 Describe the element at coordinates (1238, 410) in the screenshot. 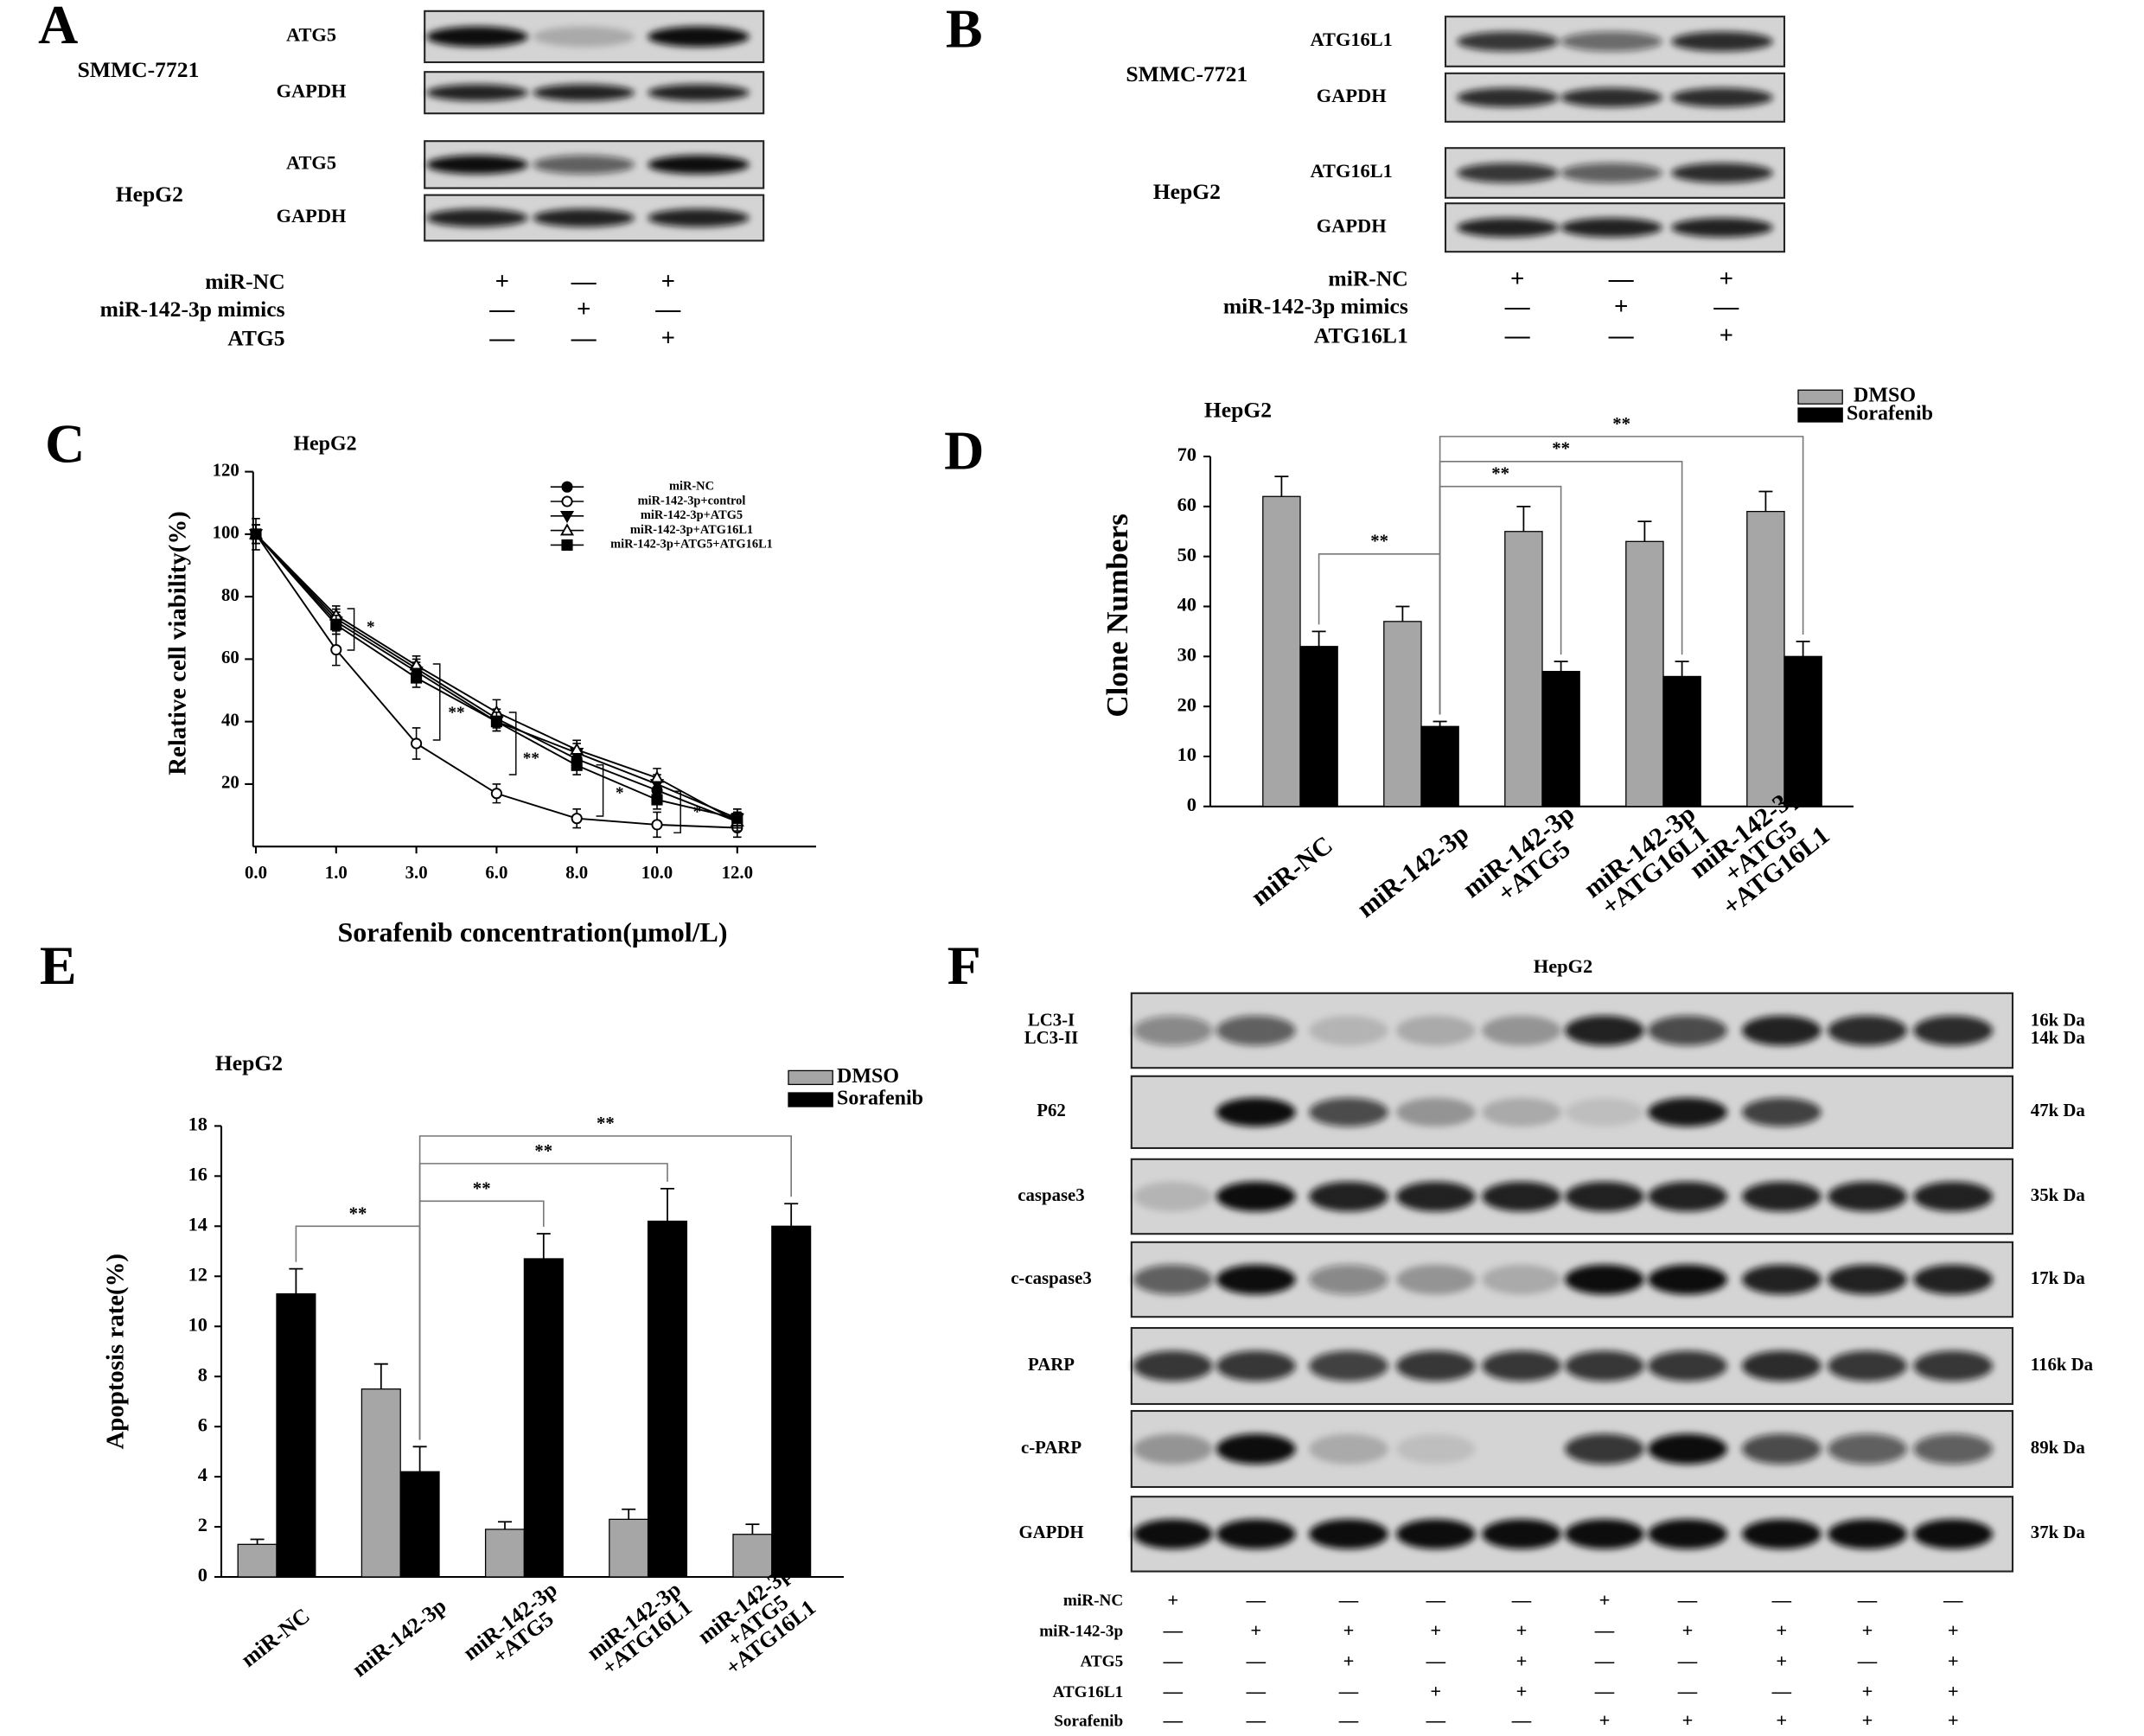

I see `chart-title: HepG2` at that location.